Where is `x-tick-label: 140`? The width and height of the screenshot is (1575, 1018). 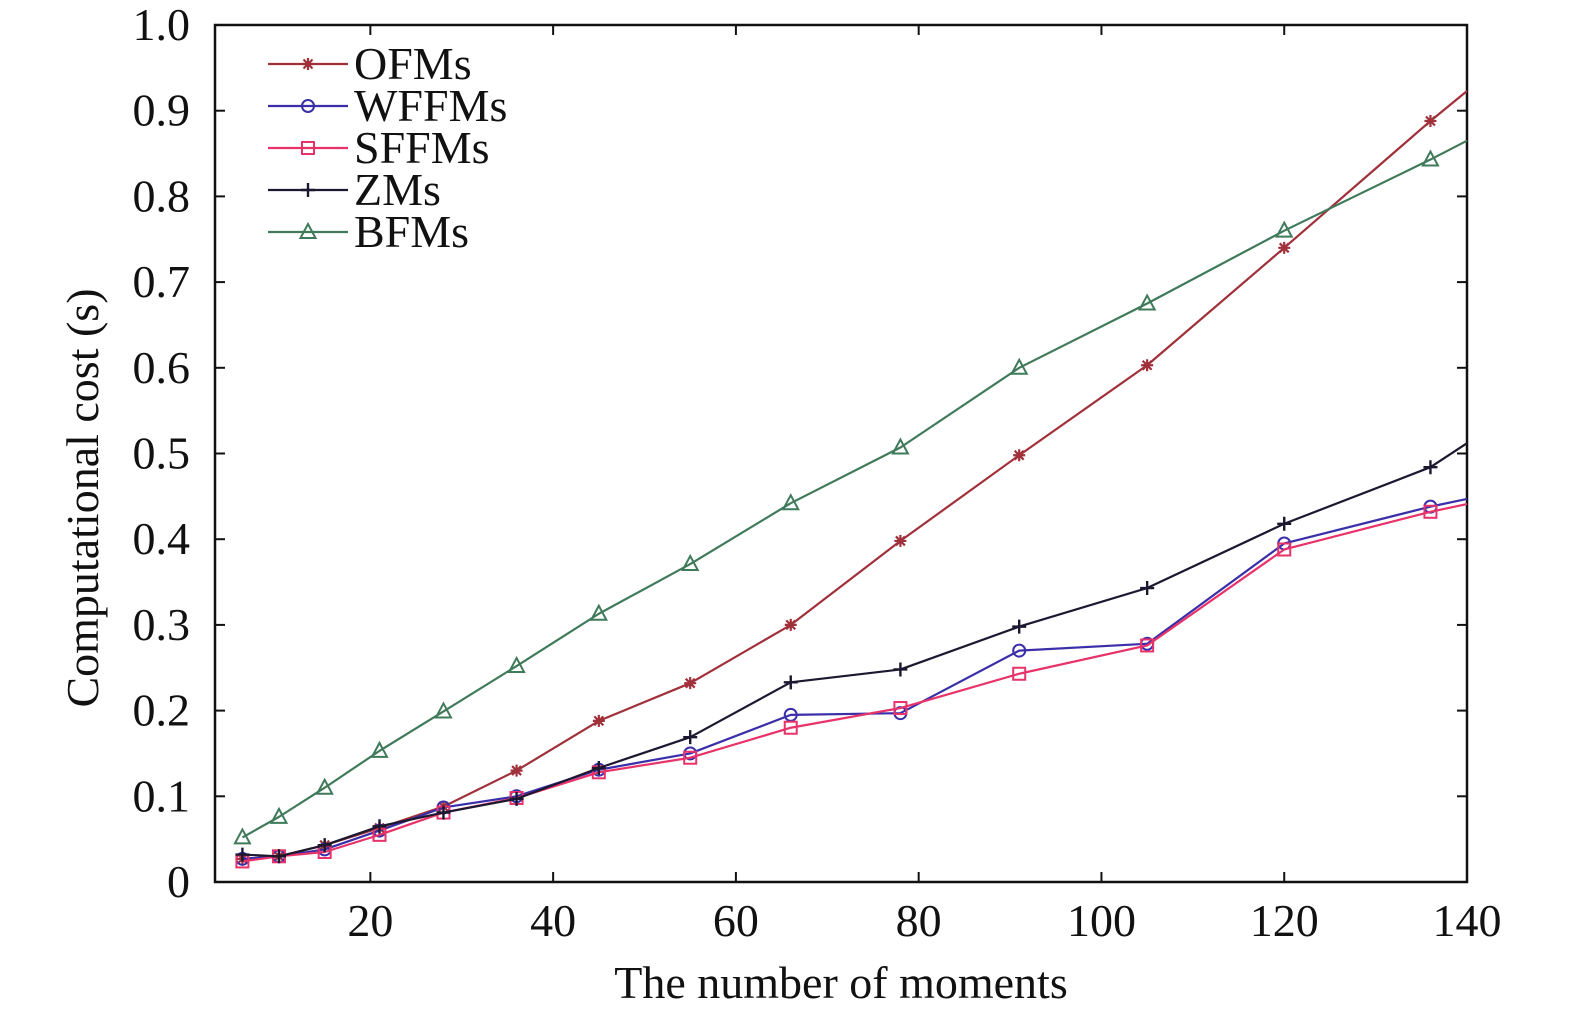
x-tick-label: 140 is located at coordinates (1467, 920).